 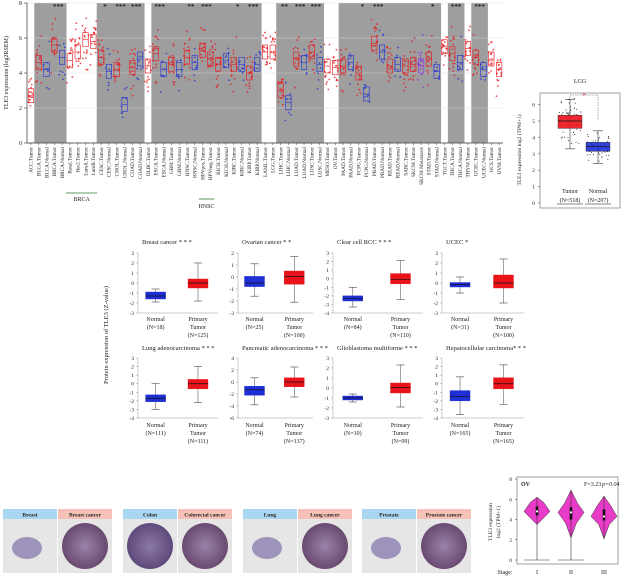 What do you see at coordinates (610, 484) in the screenshot?
I see `p-value: p=0.04` at bounding box center [610, 484].